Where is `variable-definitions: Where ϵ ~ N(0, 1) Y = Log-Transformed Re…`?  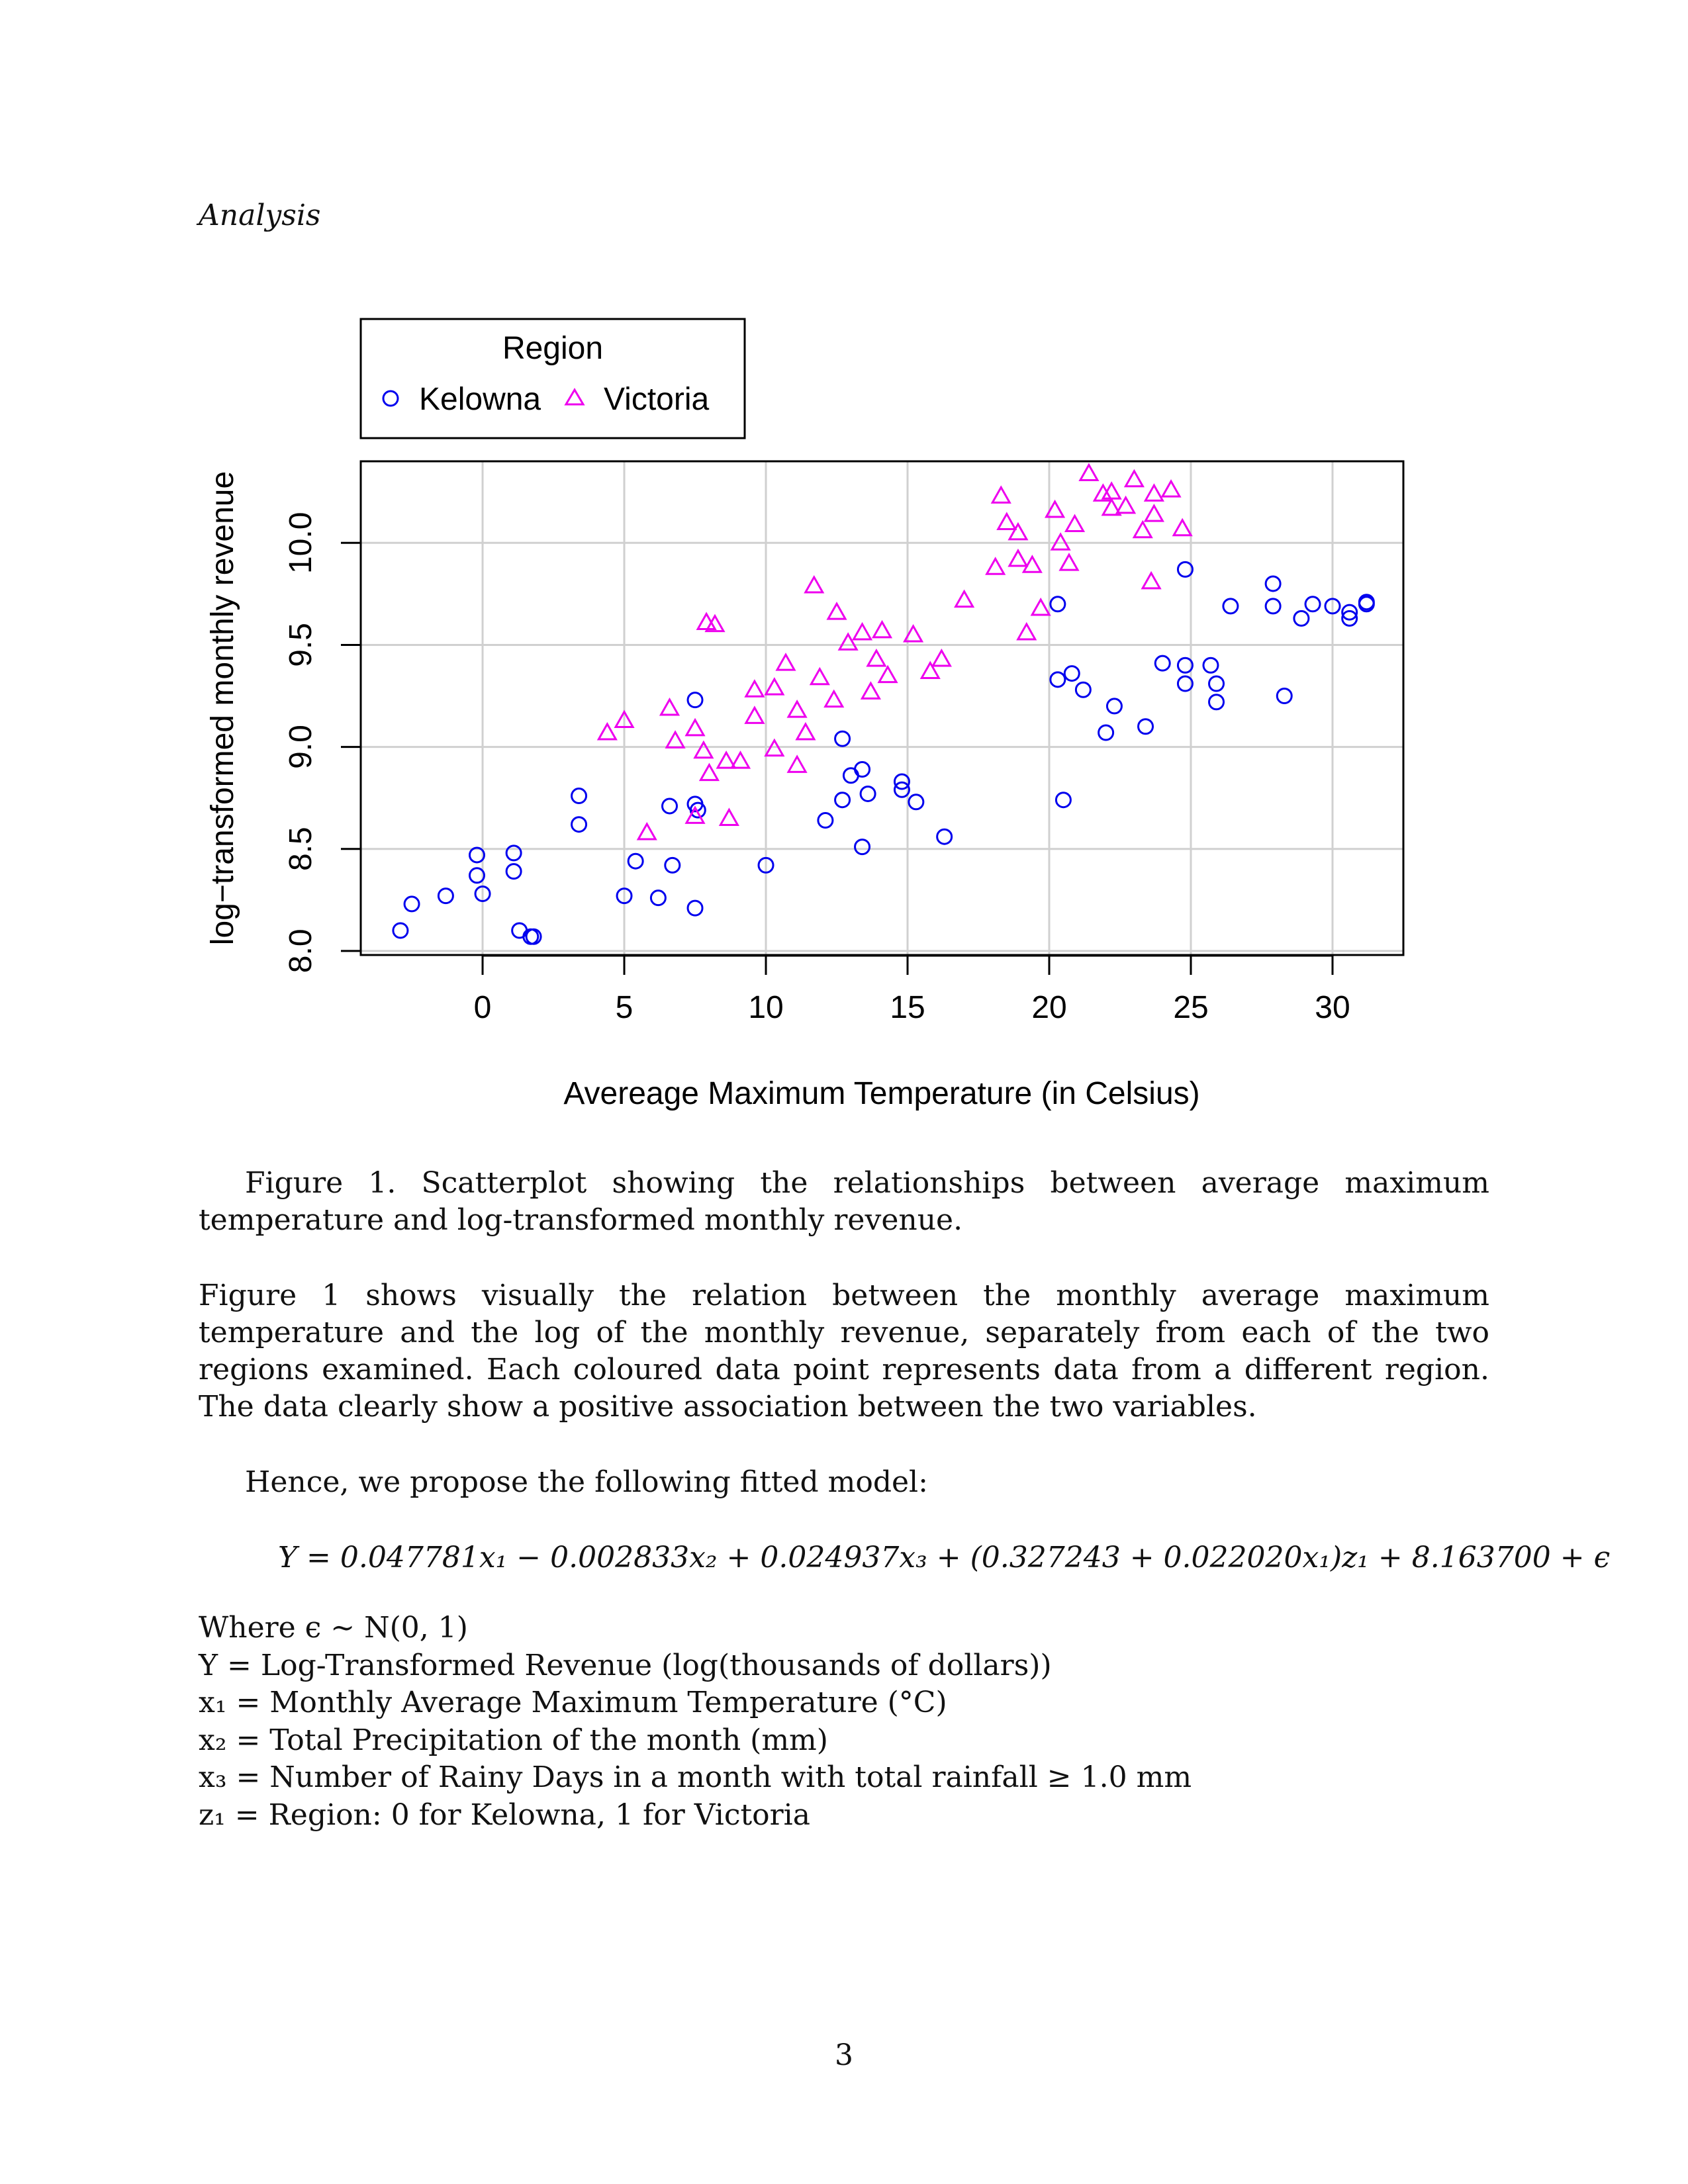 variable-definitions: Where ϵ ~ N(0, 1) Y = Log-Transformed Re… is located at coordinates (695, 1722).